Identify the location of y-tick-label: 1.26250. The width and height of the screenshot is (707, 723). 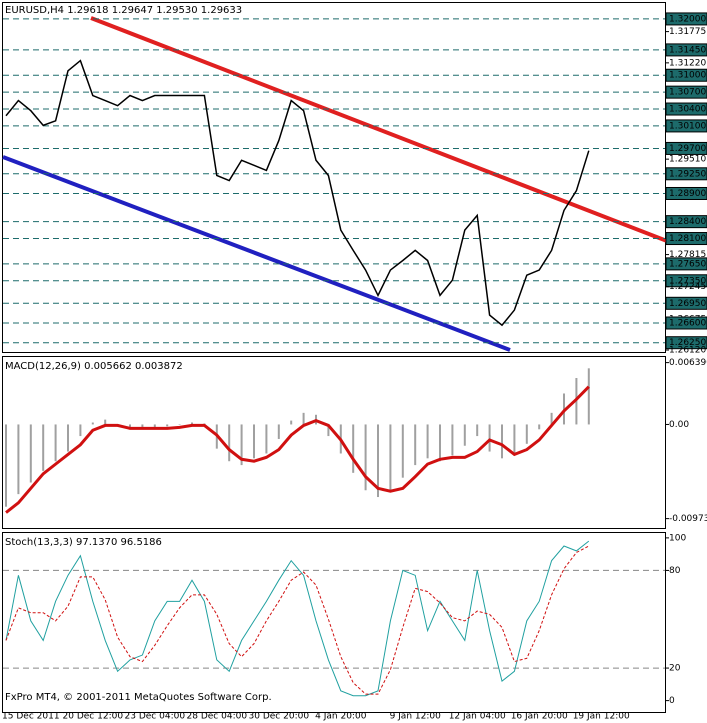
(687, 343).